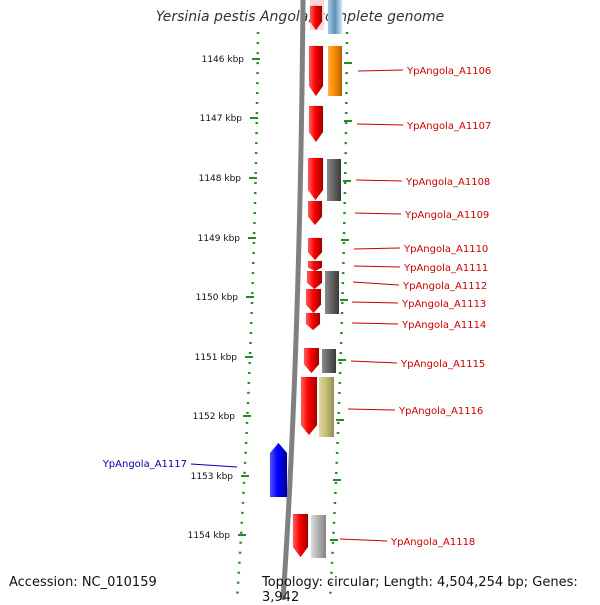  Describe the element at coordinates (316, 18) in the screenshot. I see `gene-arrow-partial` at that location.